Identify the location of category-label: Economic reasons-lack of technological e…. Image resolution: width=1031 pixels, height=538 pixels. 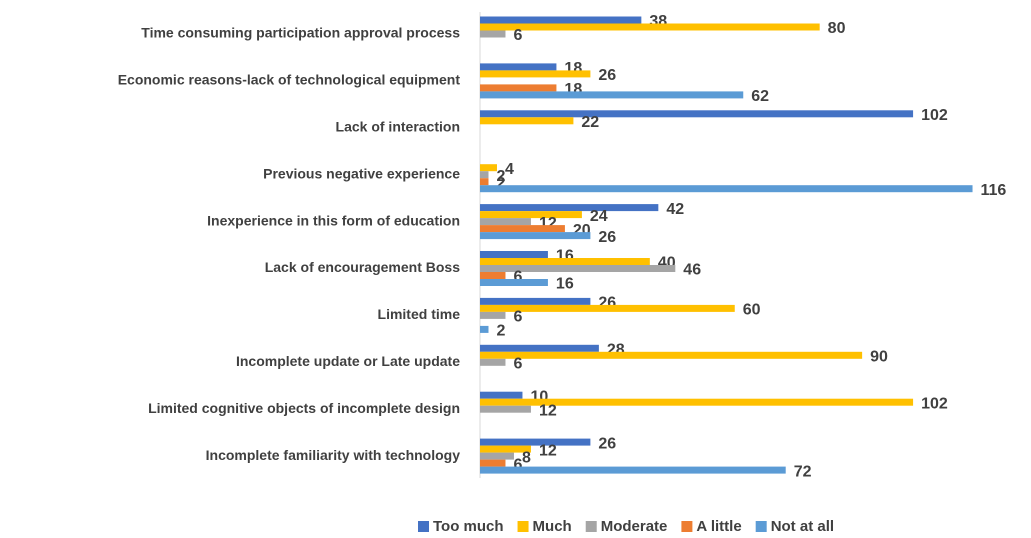
(289, 80).